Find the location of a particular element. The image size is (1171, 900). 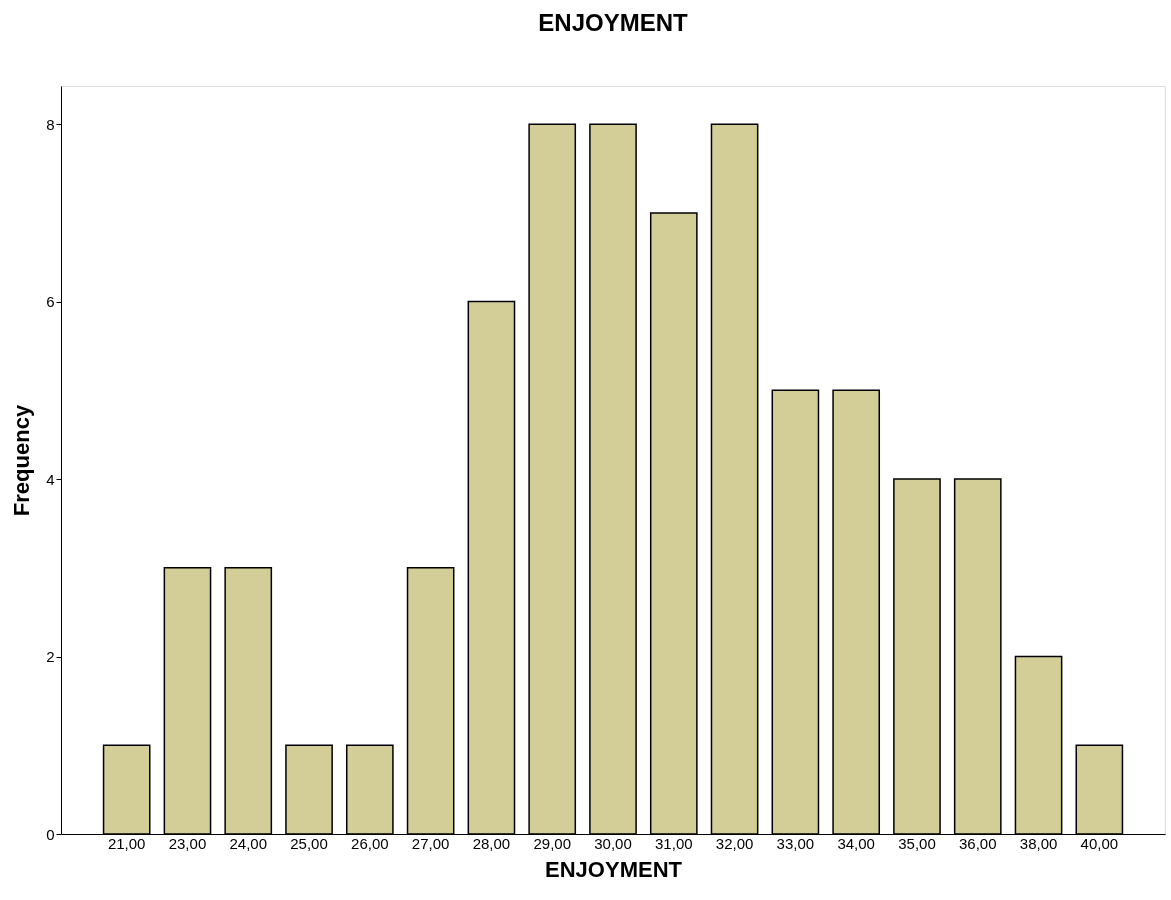

y-axis-title: Frequency is located at coordinates (22, 460).